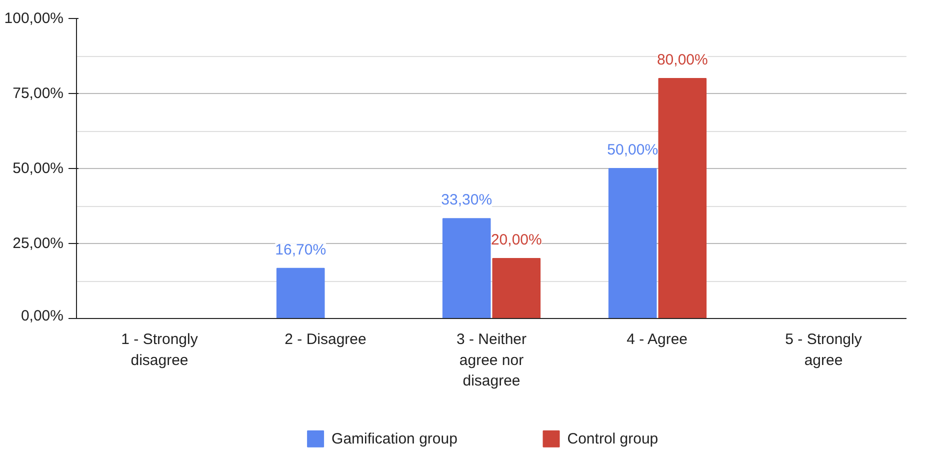  I want to click on data-label: 50,00%, so click(632, 150).